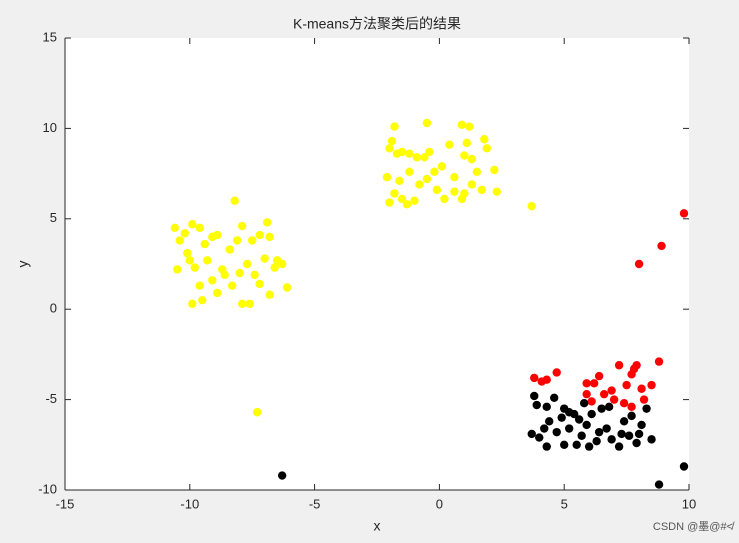 This screenshot has height=543, width=739. I want to click on chart-title: K-means方法聚类后的结果, so click(377, 24).